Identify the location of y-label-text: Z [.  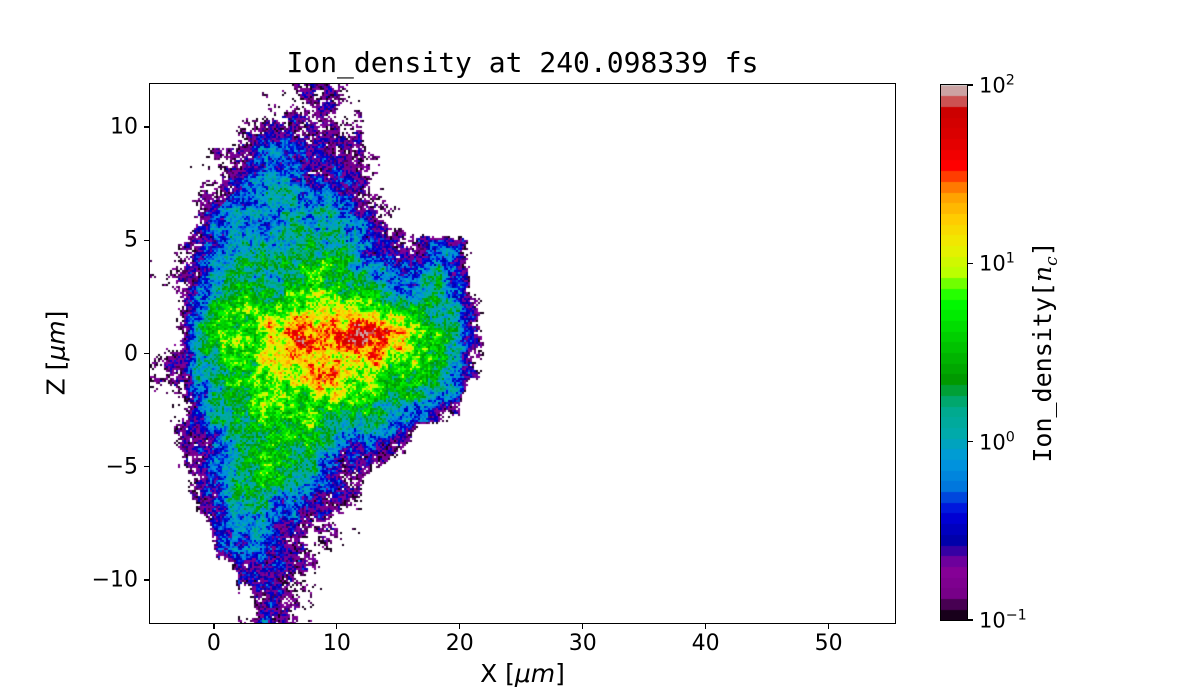
(56, 378).